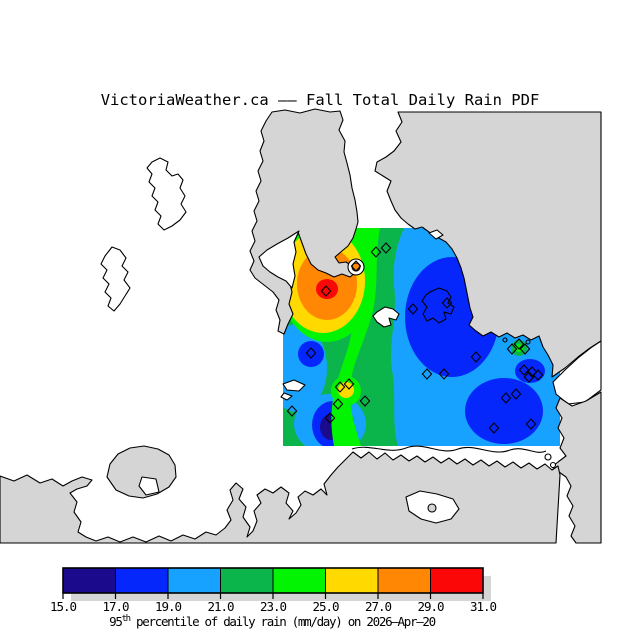  I want to click on colorbar-swatch-27.0-29.0, so click(404, 580).